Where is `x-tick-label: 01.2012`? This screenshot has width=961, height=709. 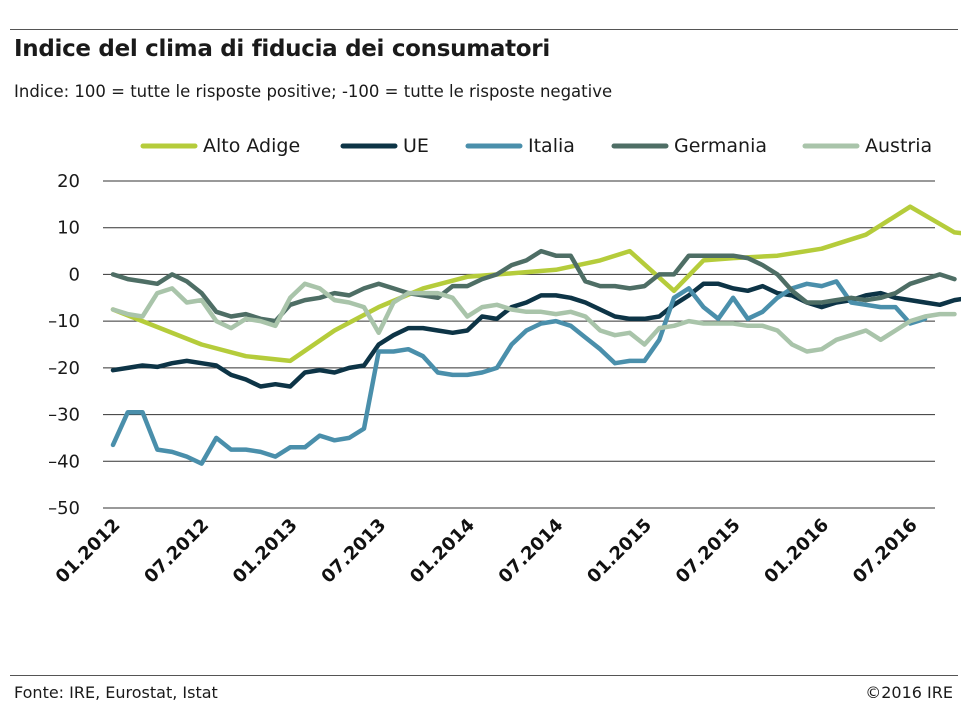 x-tick-label: 01.2012 is located at coordinates (88, 551).